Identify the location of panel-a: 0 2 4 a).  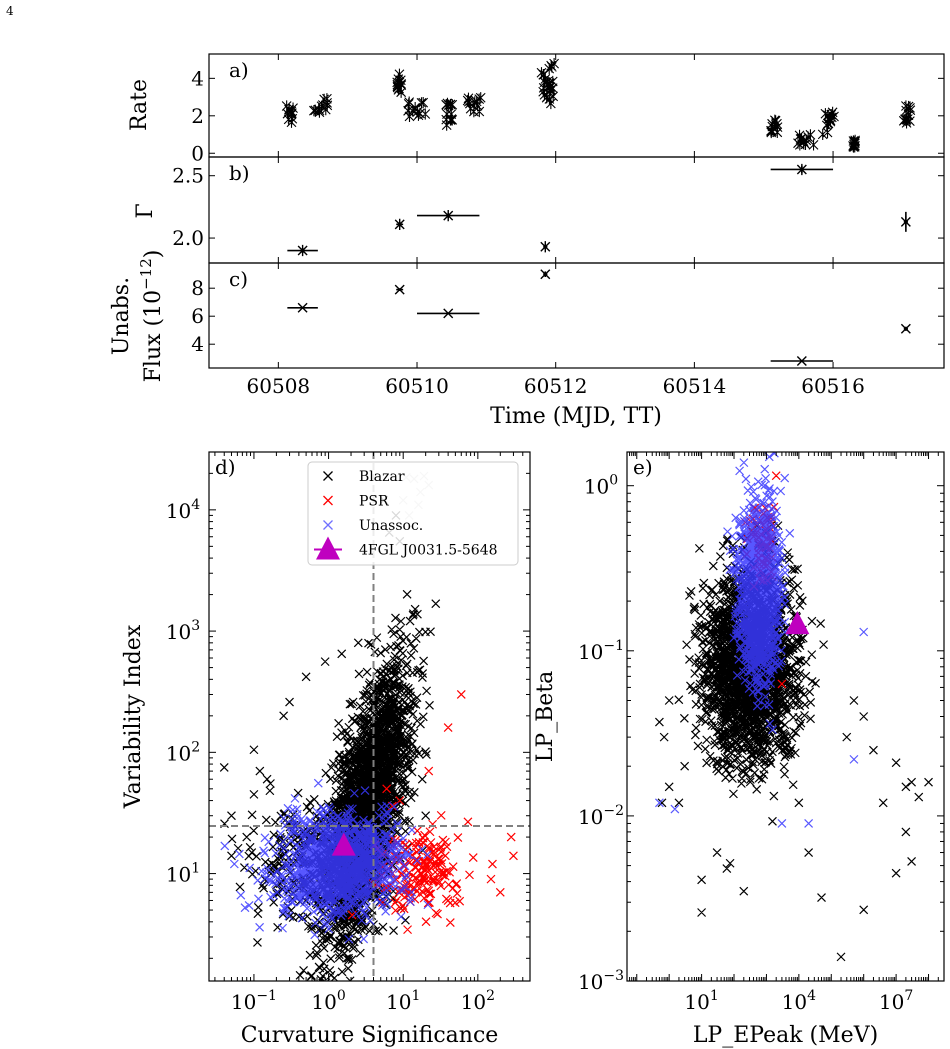
(568, 109).